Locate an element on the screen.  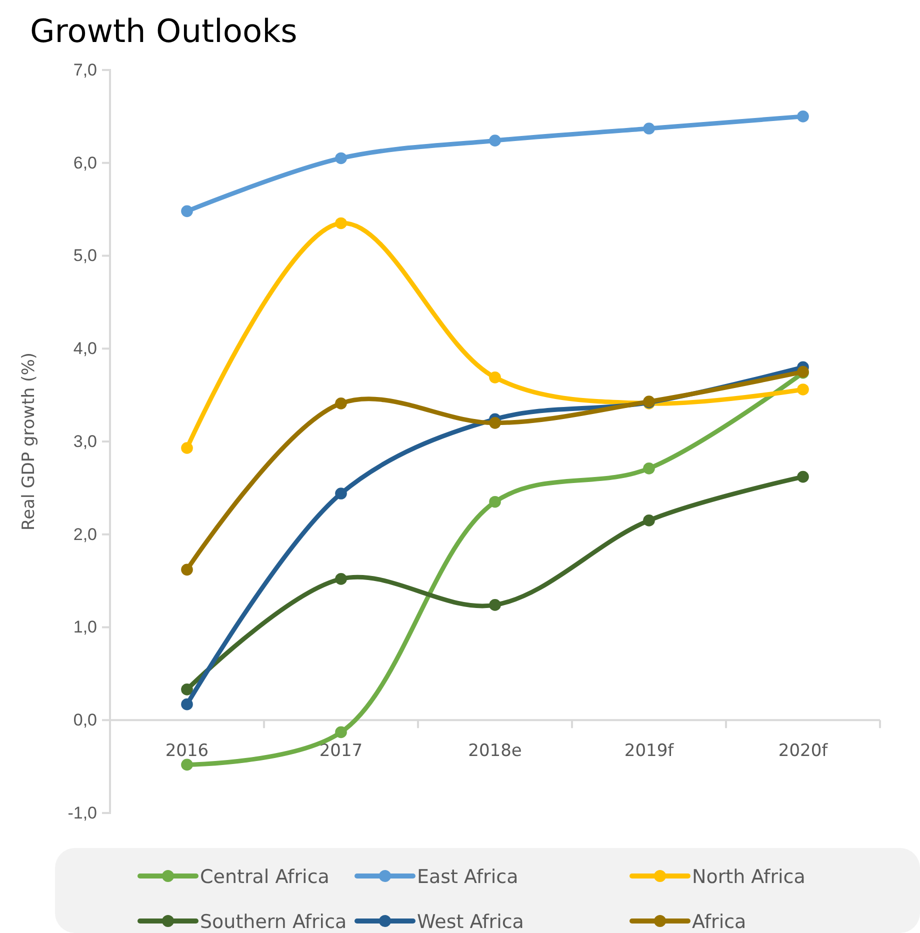
y-tick-label: -1,0 is located at coordinates (82, 812).